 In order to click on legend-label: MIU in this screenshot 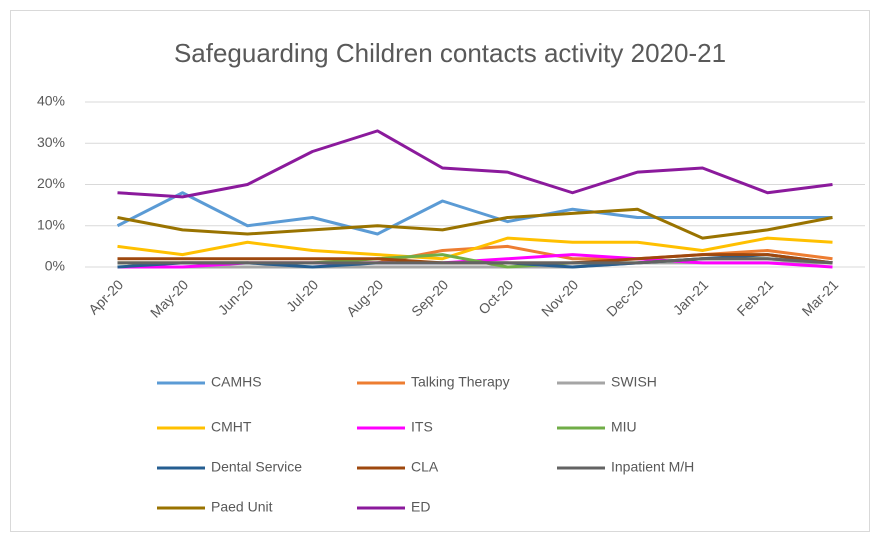, I will do `click(624, 427)`.